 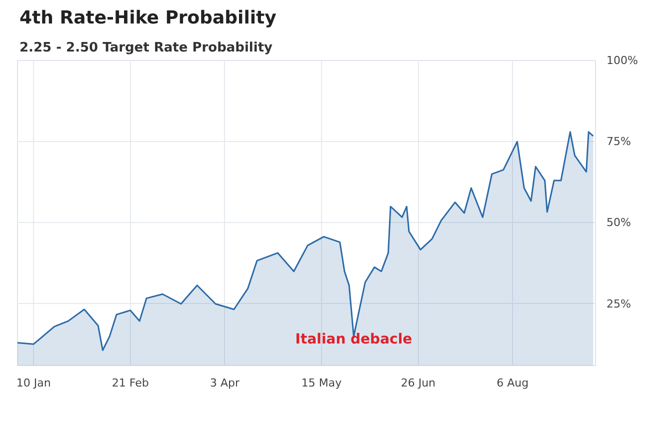 What do you see at coordinates (622, 60) in the screenshot?
I see `y-tick-label: 100%` at bounding box center [622, 60].